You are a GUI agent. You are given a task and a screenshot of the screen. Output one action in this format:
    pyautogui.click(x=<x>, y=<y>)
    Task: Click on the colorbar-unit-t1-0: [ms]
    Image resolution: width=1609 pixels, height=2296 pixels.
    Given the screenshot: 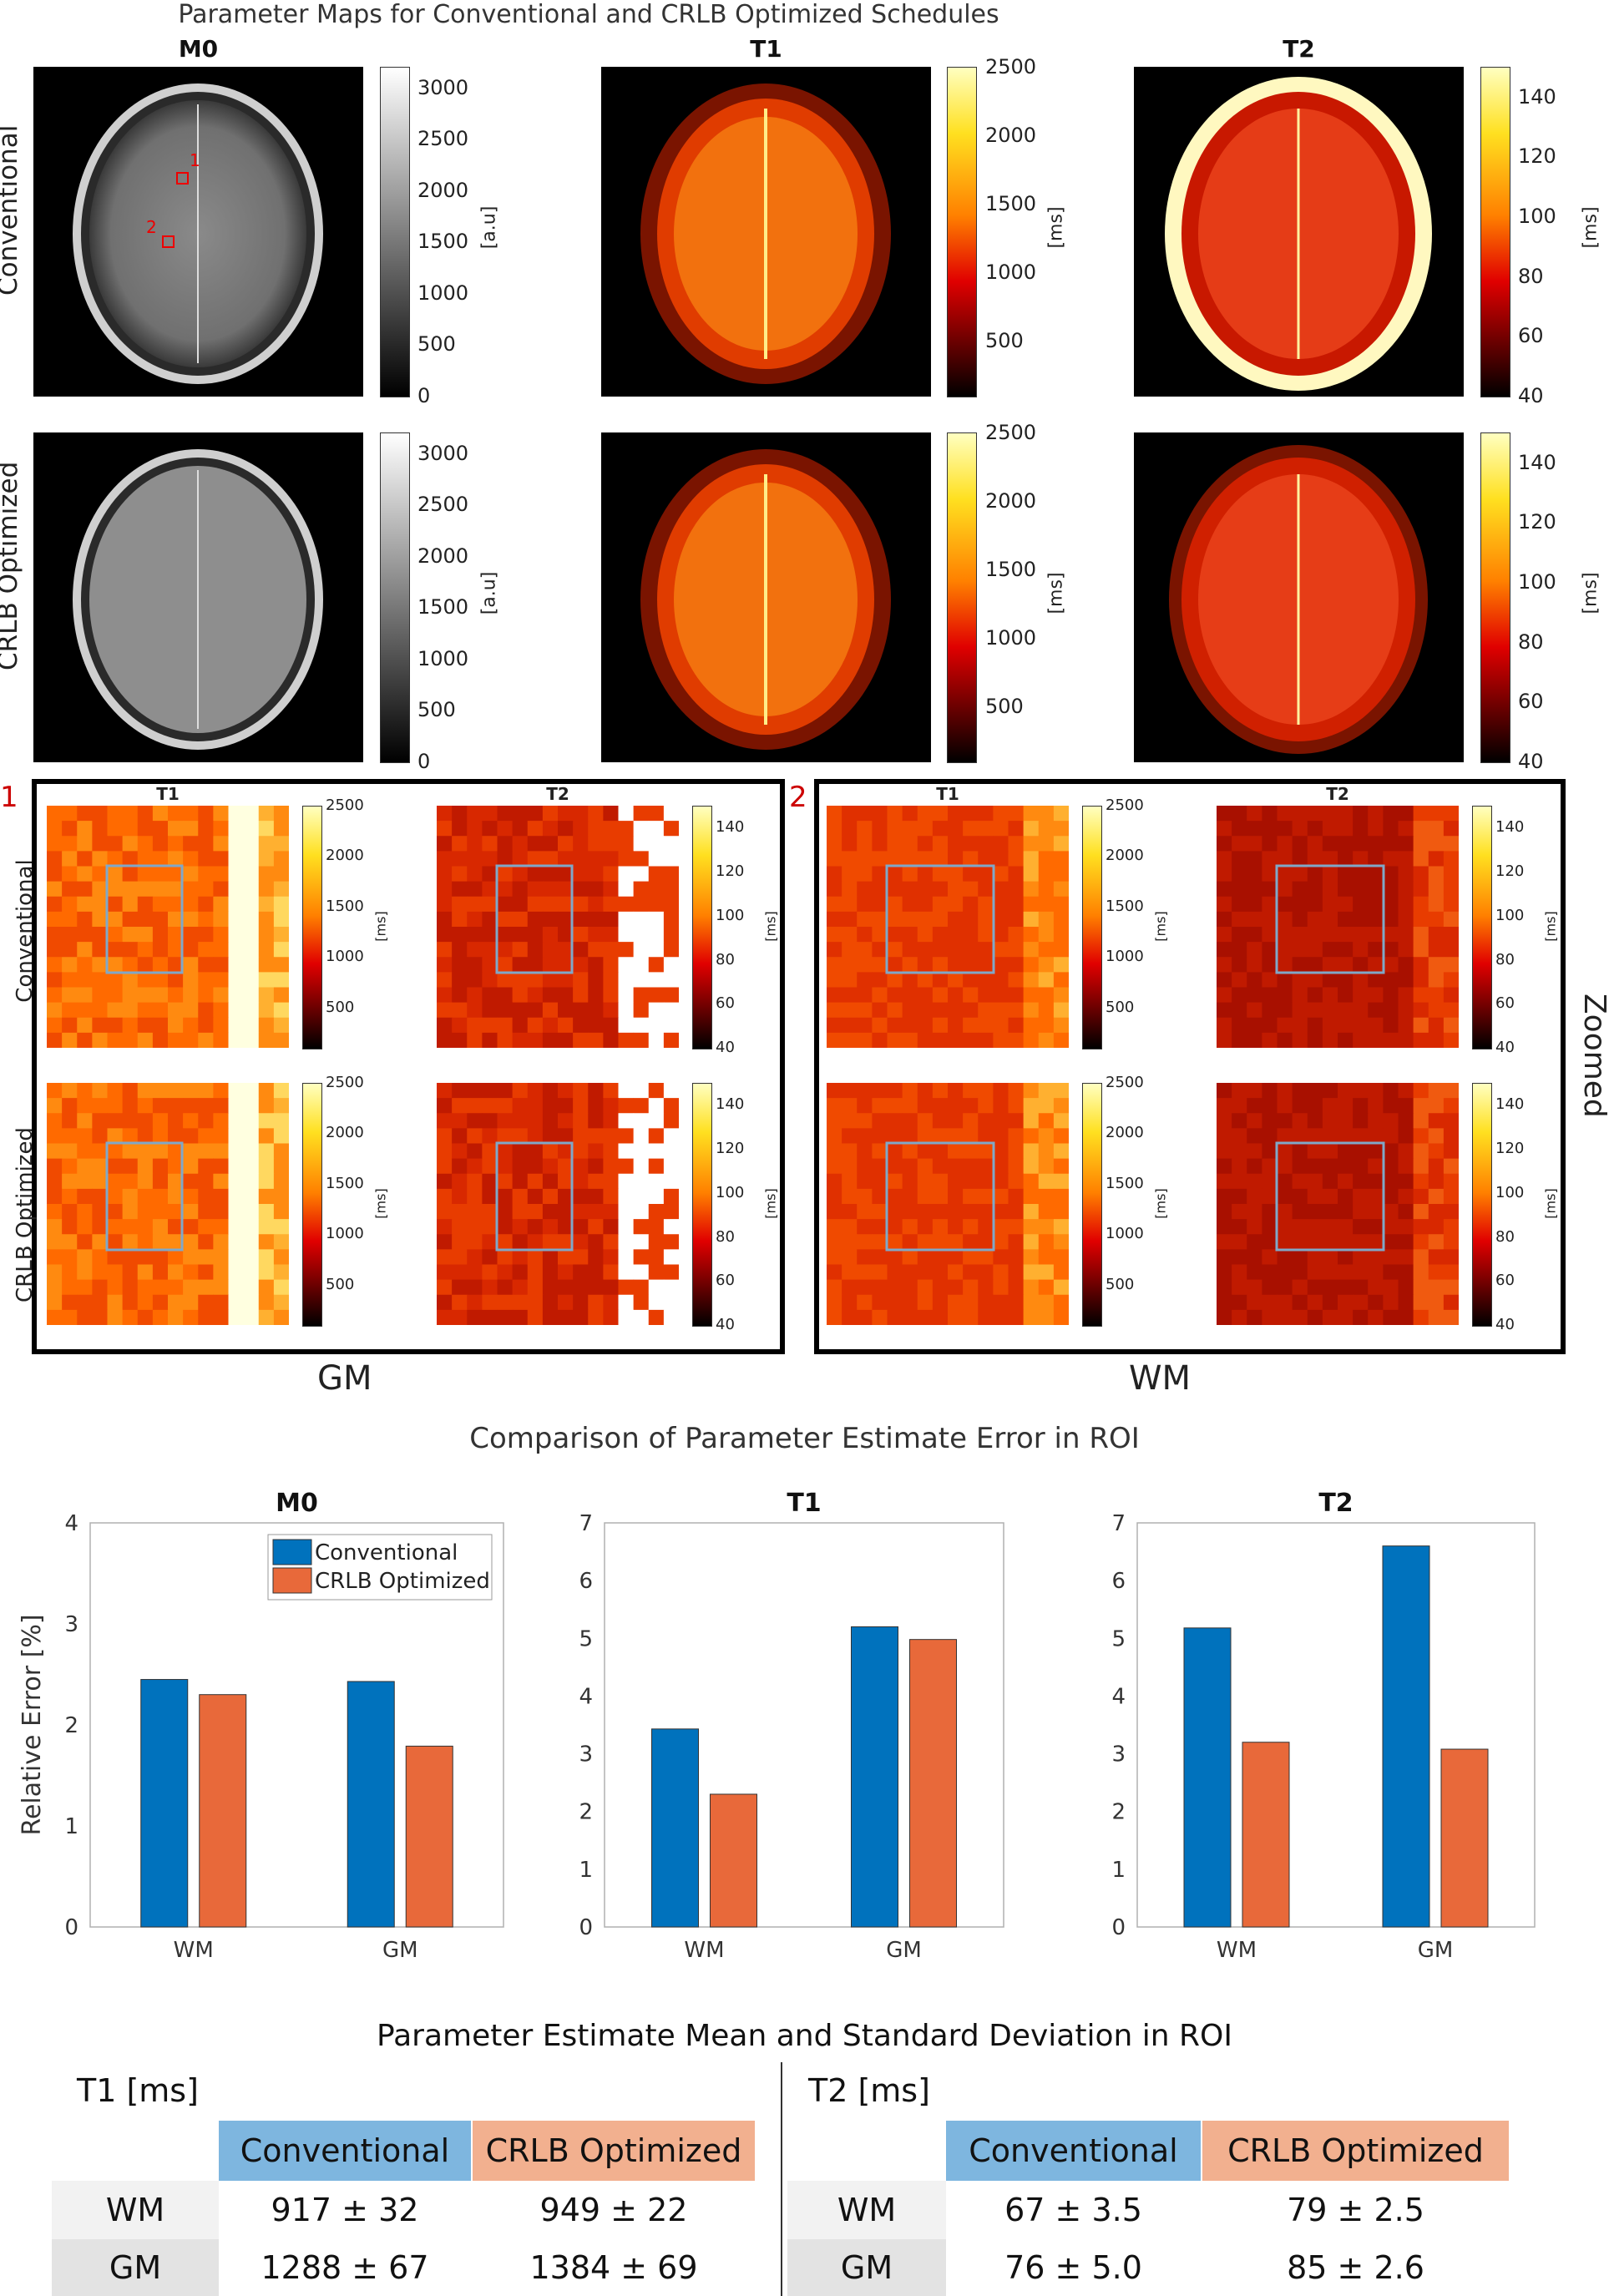 What is the action you would take?
    pyautogui.click(x=1056, y=228)
    